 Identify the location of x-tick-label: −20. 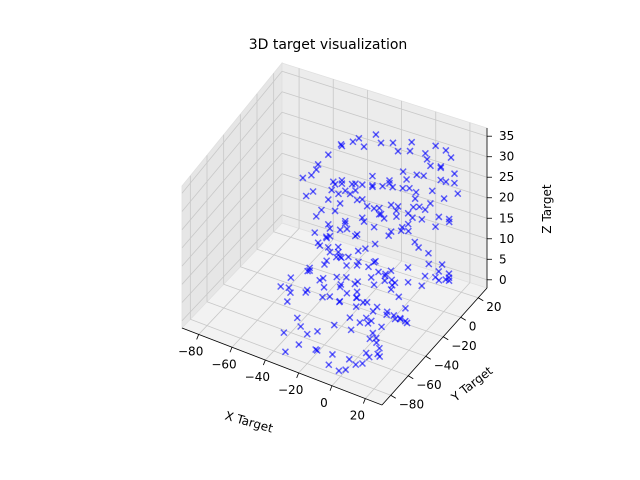
(290, 390).